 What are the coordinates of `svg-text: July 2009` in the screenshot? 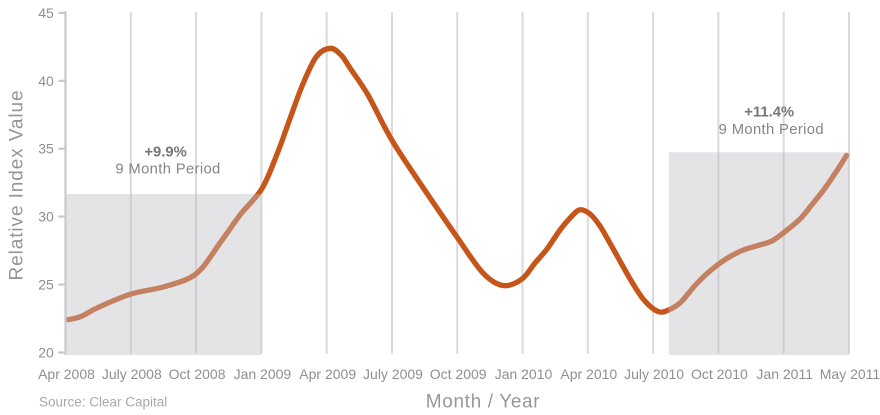 It's located at (393, 374).